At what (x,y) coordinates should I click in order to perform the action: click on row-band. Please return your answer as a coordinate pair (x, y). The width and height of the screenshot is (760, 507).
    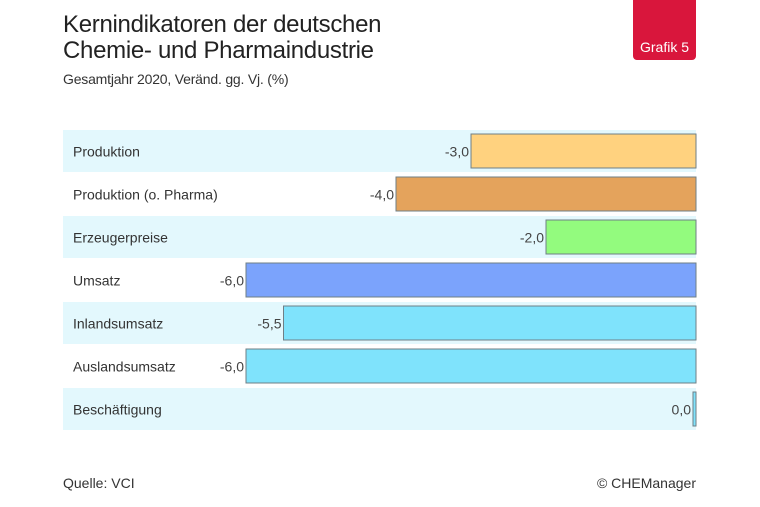
    Looking at the image, I should click on (379, 409).